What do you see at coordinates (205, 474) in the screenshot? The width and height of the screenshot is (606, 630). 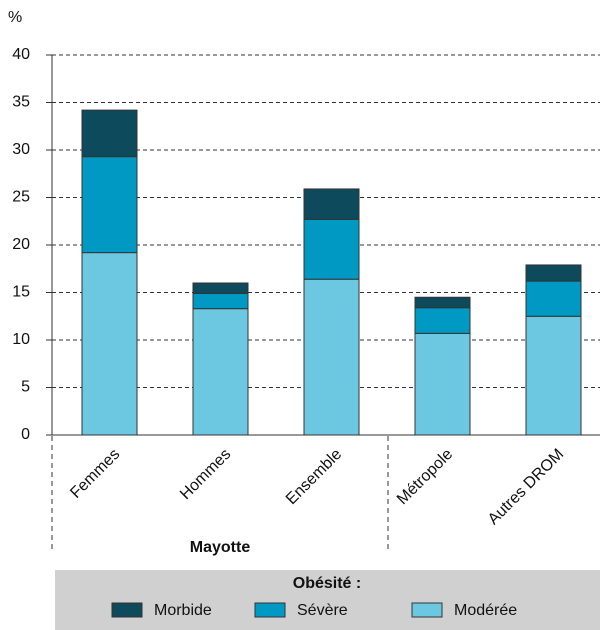 I see `x-tick-label: Hommes` at bounding box center [205, 474].